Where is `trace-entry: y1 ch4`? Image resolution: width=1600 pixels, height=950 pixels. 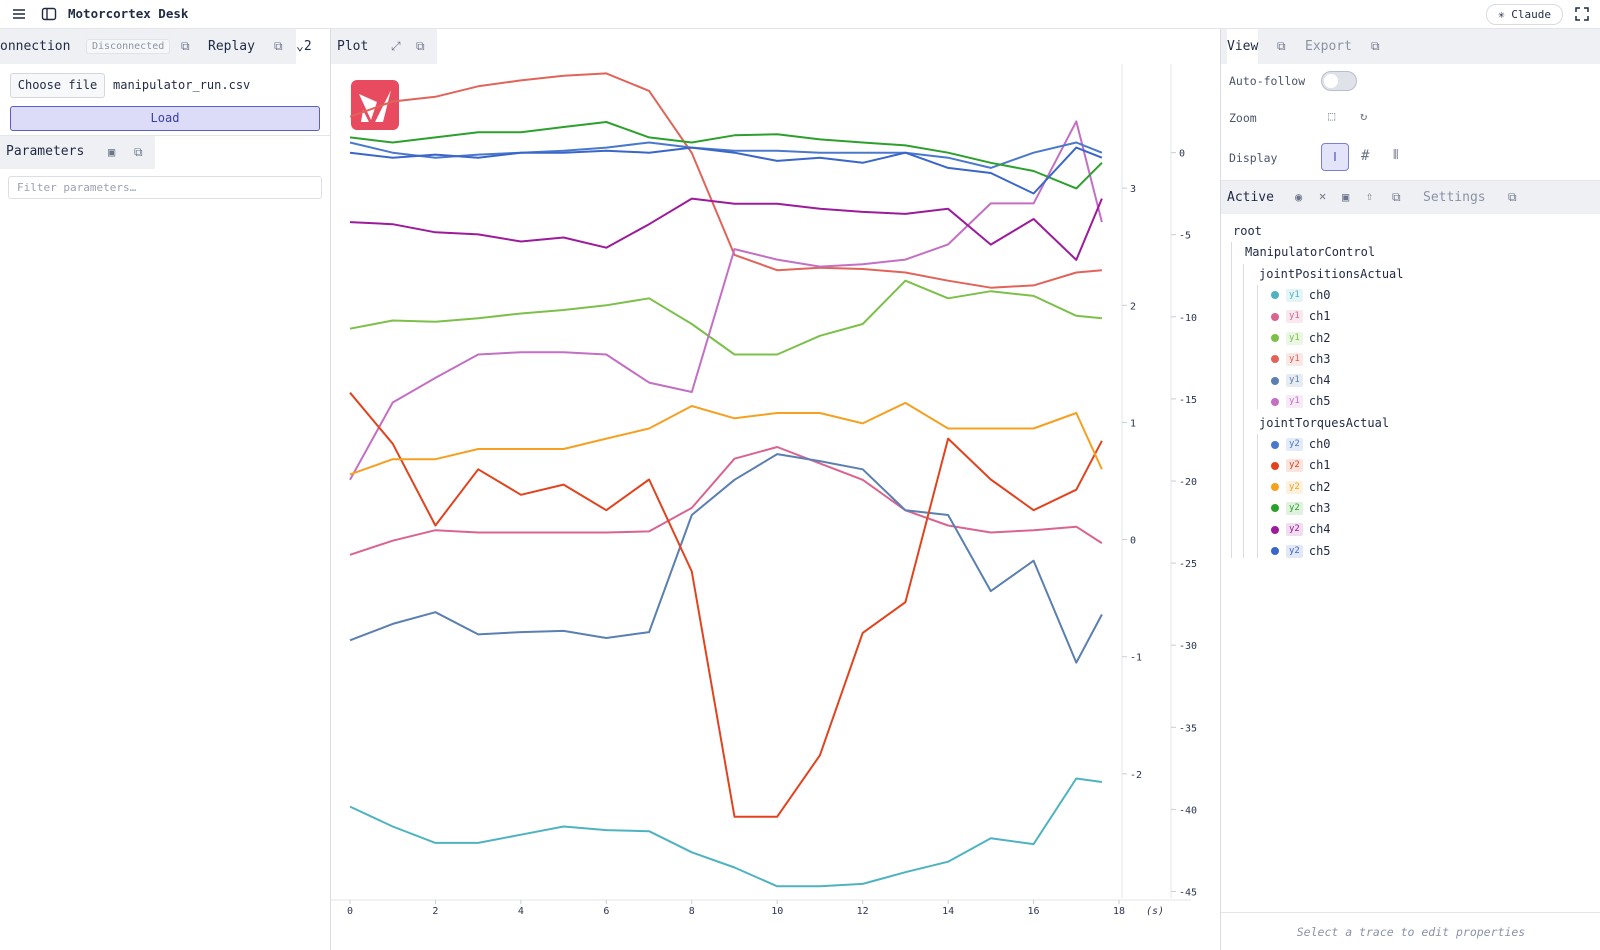
trace-entry: y1 ch4 is located at coordinates (1301, 380).